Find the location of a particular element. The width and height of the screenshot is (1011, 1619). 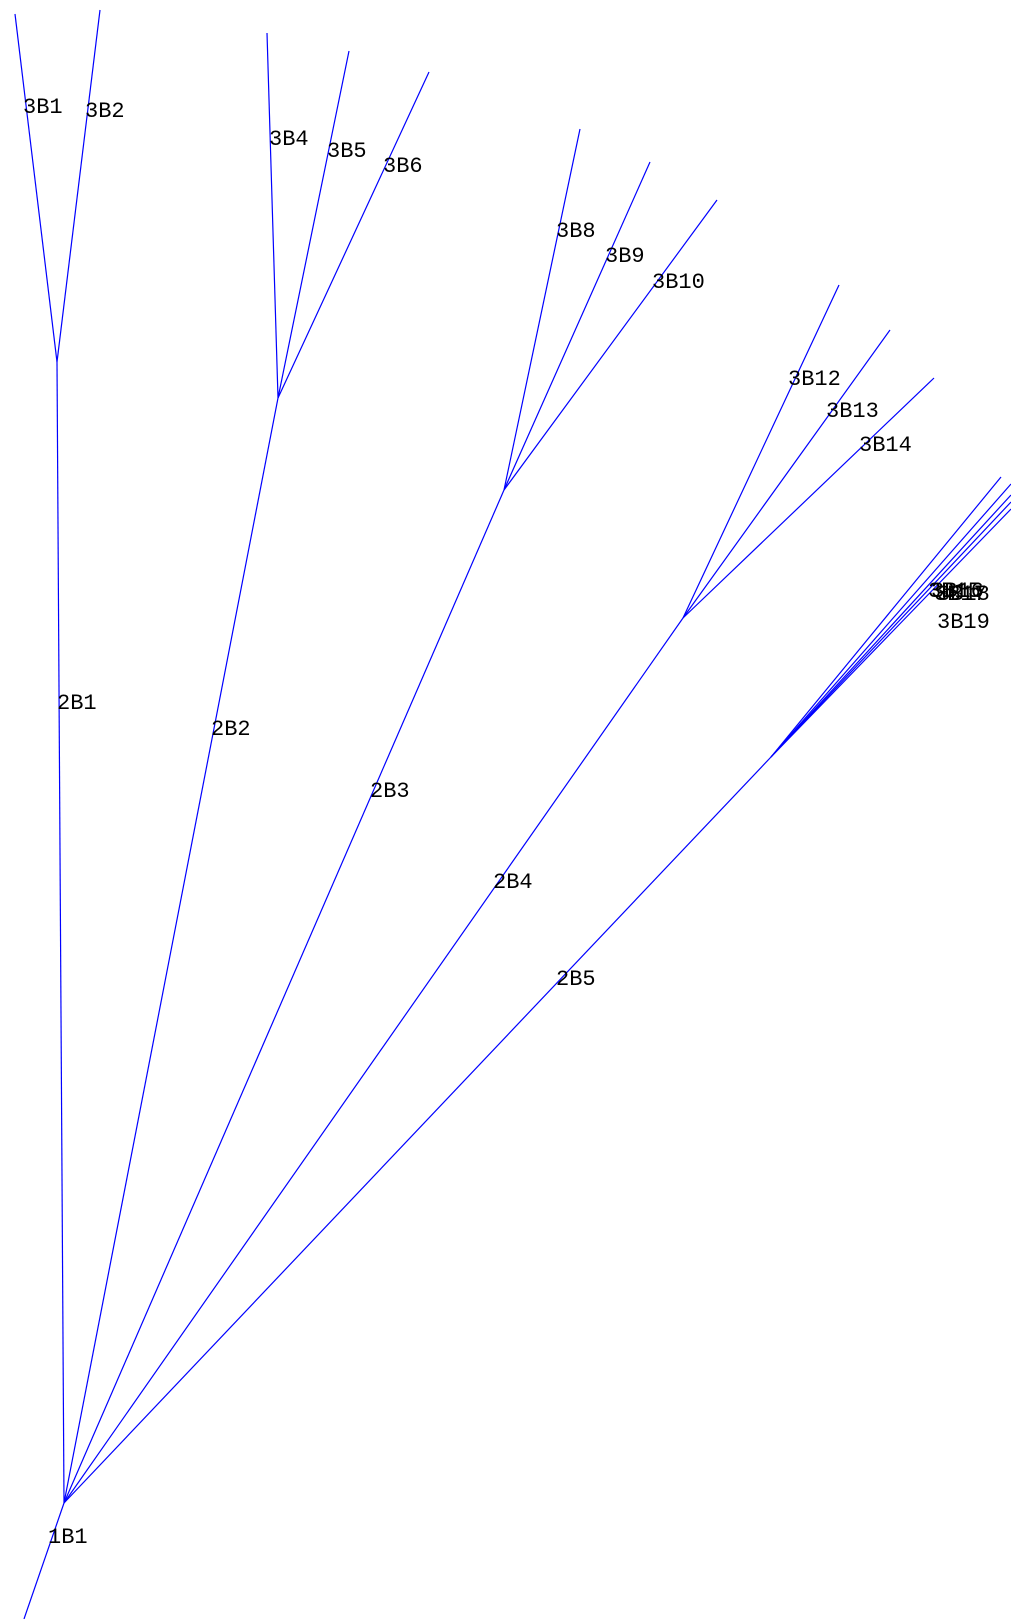

branch-label-3b12: 3B12 is located at coordinates (814, 379).